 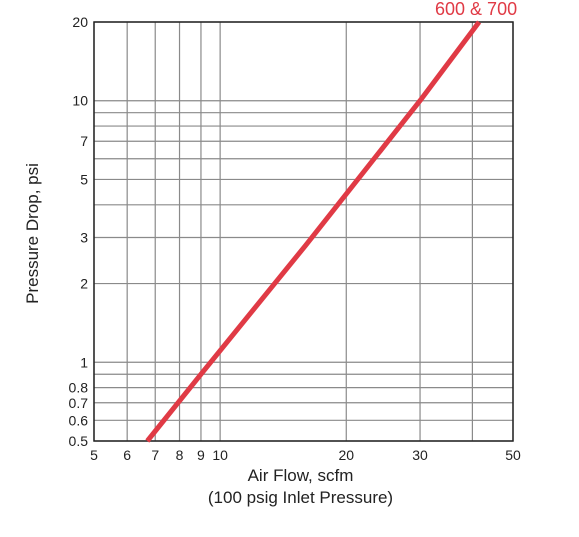 What do you see at coordinates (79, 388) in the screenshot?
I see `y-tick-0-8: 0.8` at bounding box center [79, 388].